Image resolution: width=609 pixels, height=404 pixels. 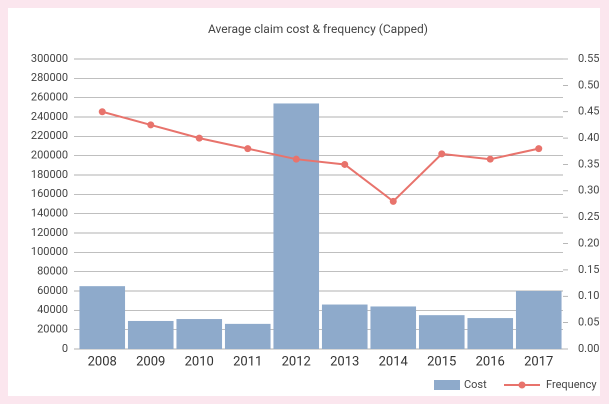 I want to click on x-tick-label: 2013, so click(x=344, y=361).